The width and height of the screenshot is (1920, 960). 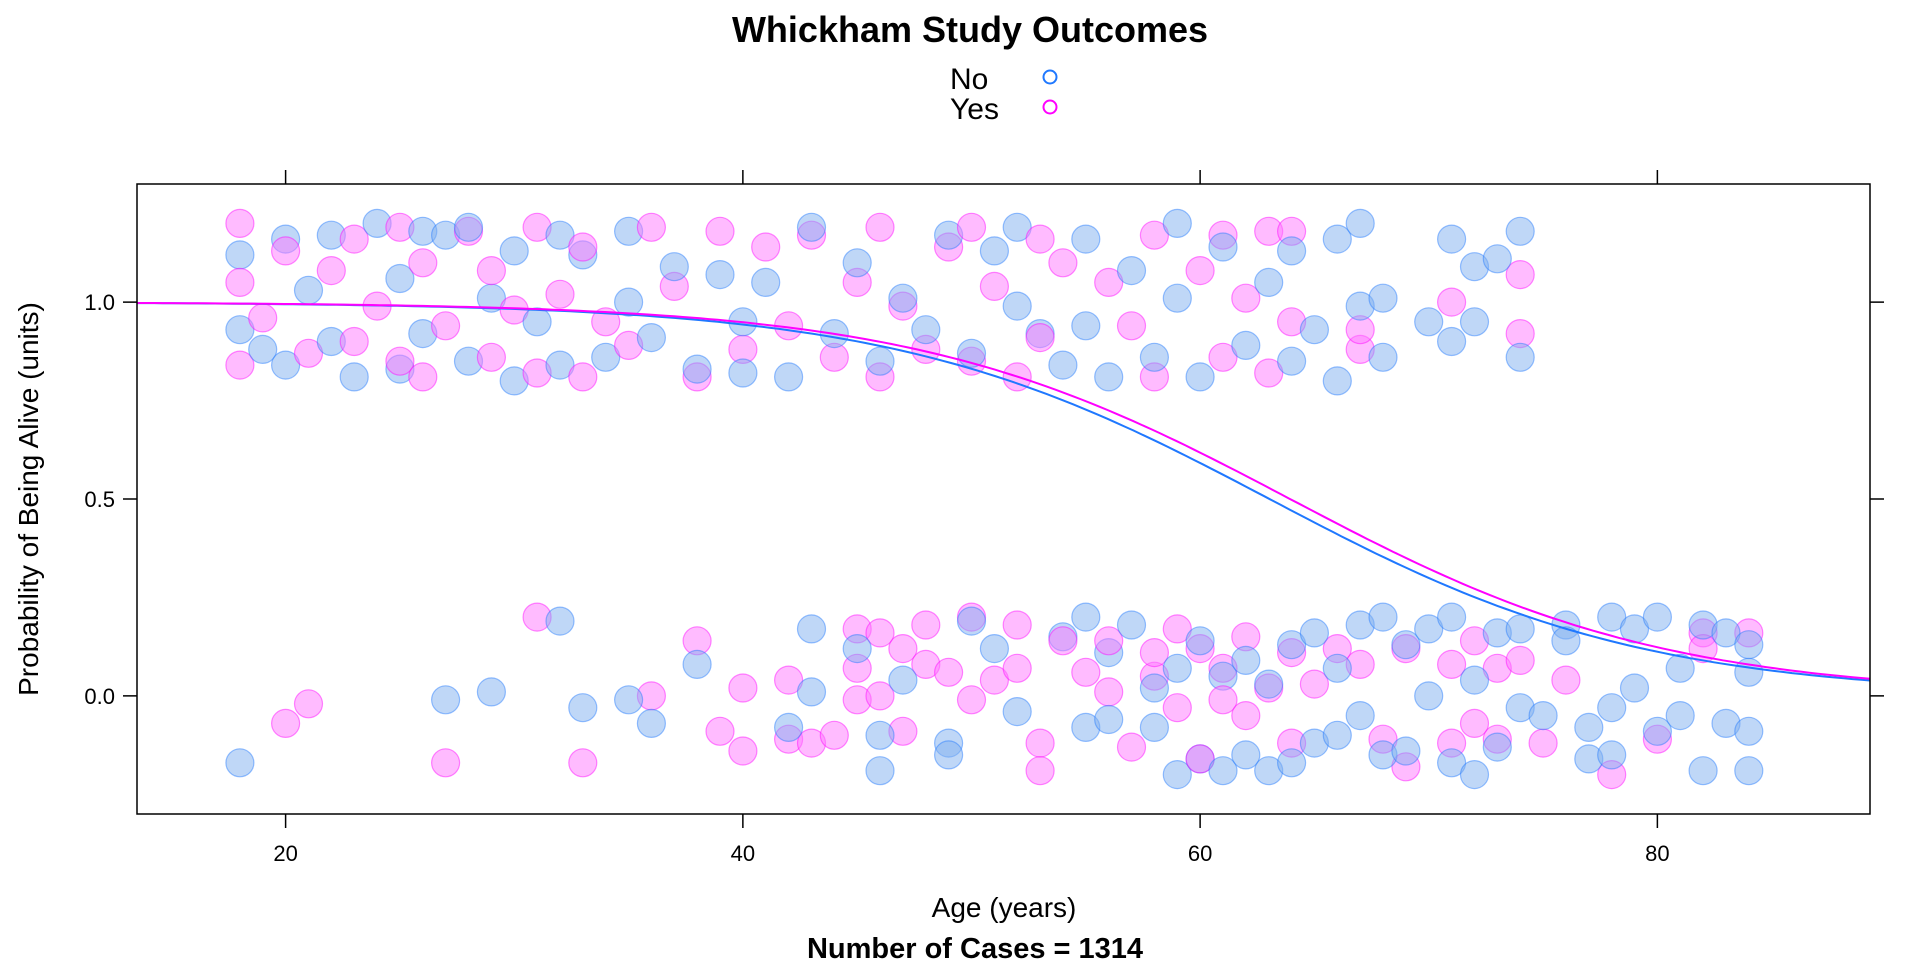 What do you see at coordinates (969, 79) in the screenshot?
I see `legend-label-no: No` at bounding box center [969, 79].